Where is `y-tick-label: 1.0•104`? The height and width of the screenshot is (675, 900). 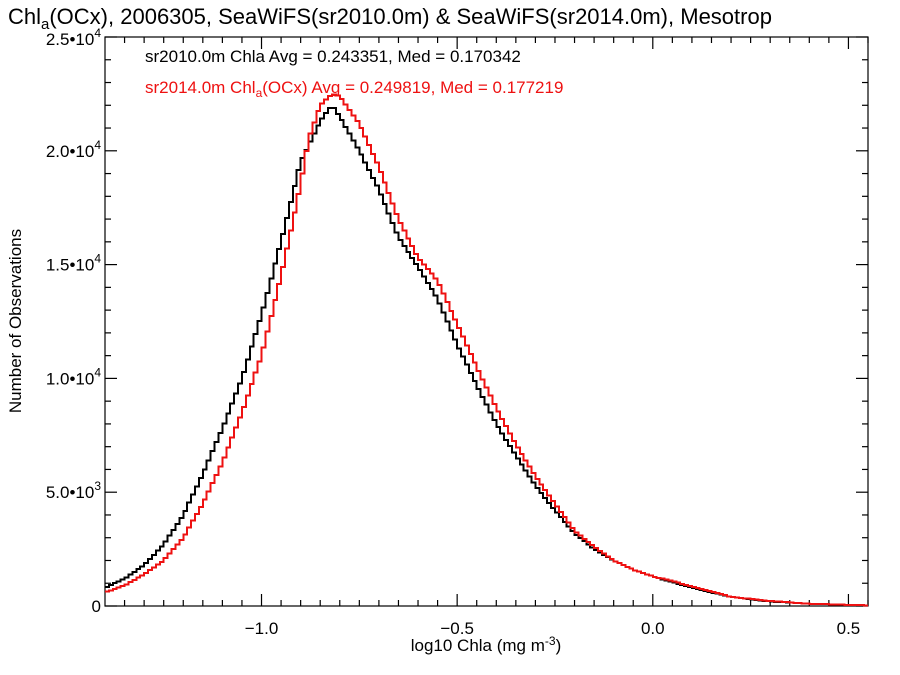
y-tick-label: 1.0•104 is located at coordinates (74, 376).